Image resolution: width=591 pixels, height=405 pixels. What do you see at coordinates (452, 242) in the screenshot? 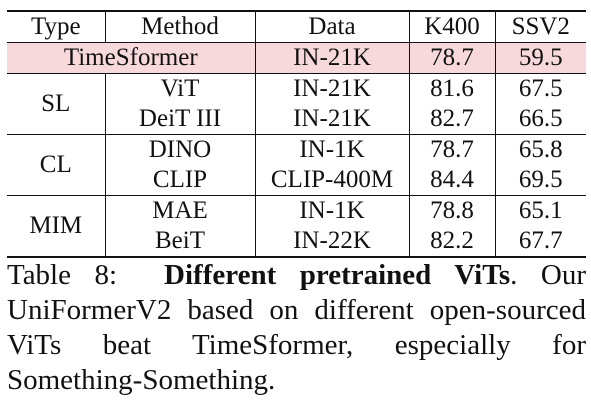
I see `cell-k400: 82.2` at bounding box center [452, 242].